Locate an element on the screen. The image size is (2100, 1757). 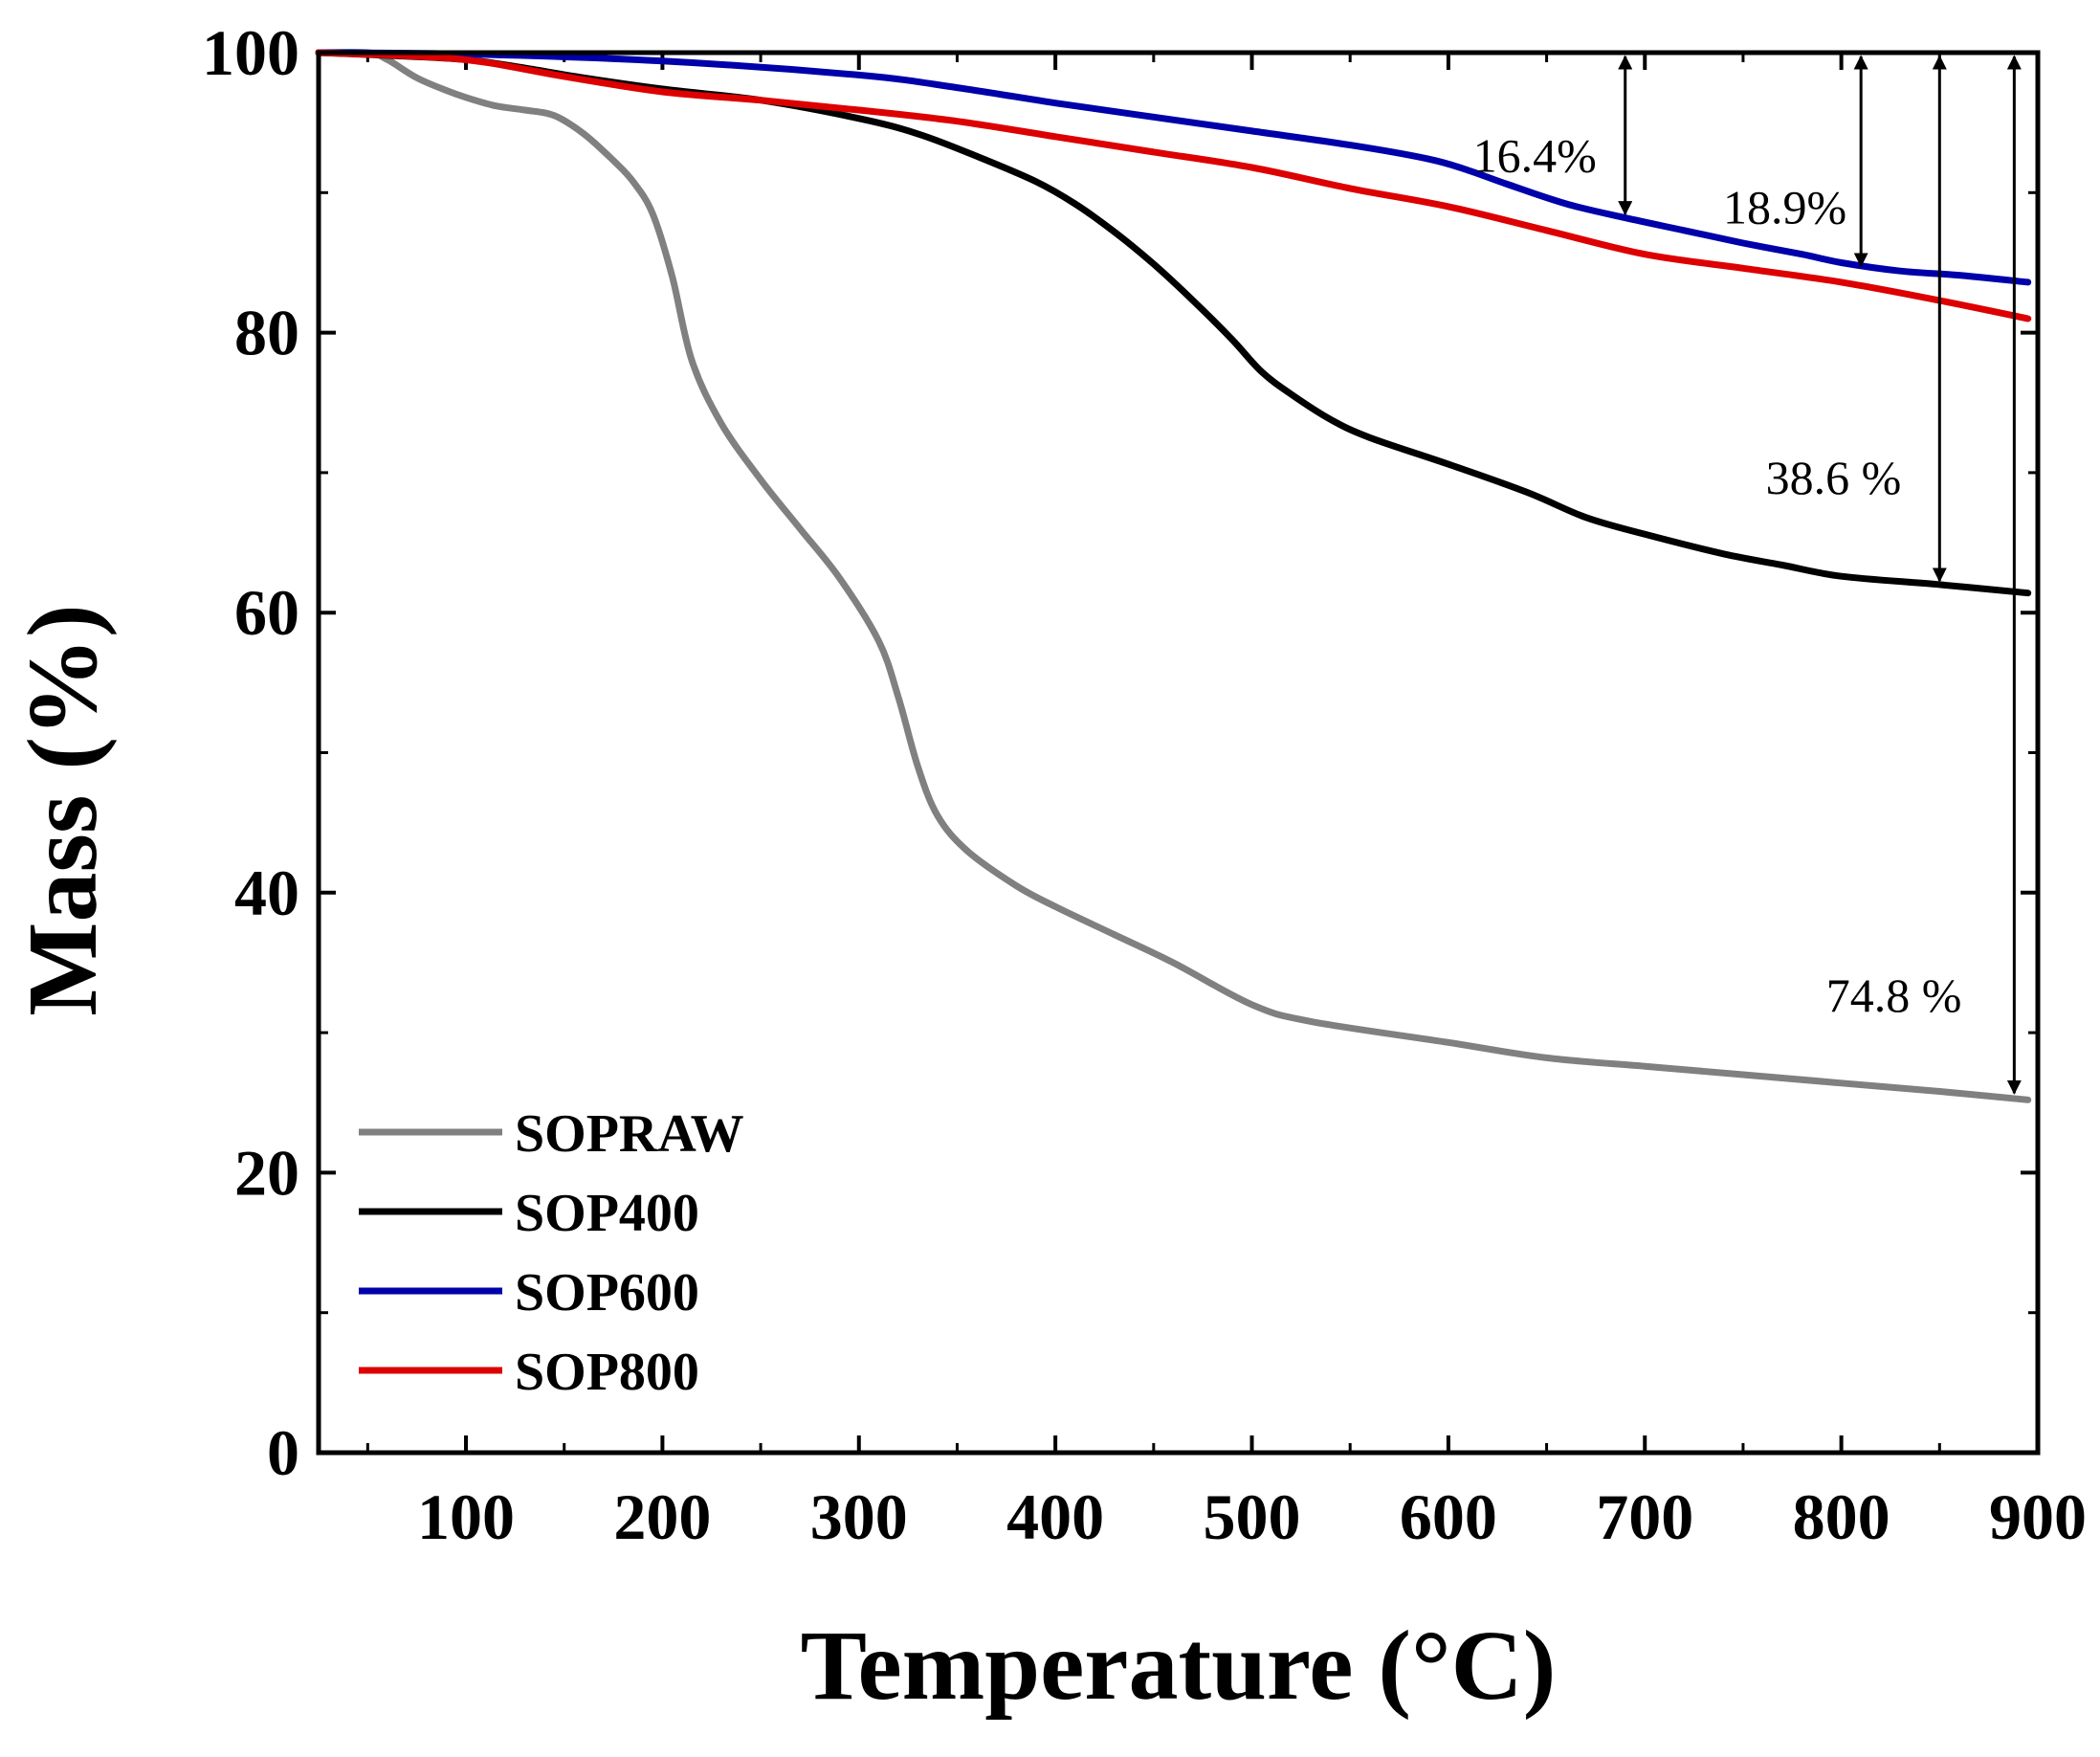
annotation-label: 74.8 % is located at coordinates (1894, 995).